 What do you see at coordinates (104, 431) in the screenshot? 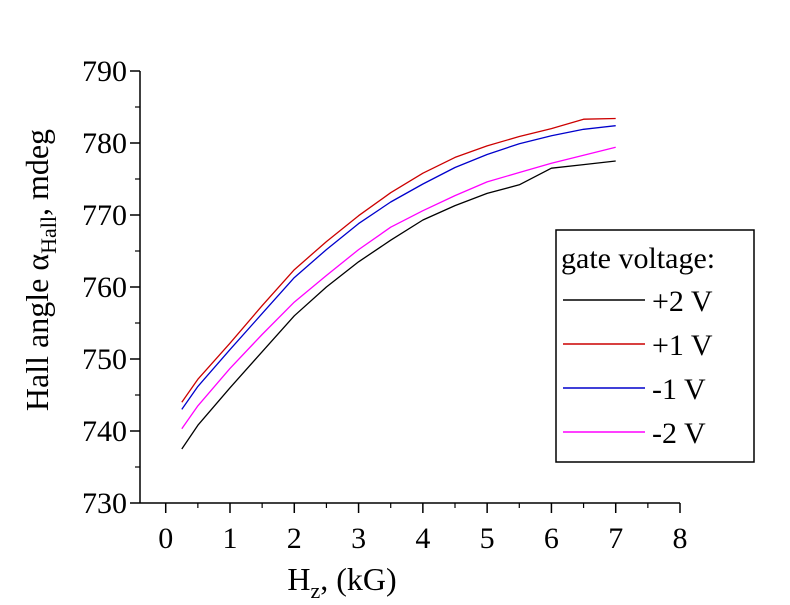
I see `y-tick-label: 740` at bounding box center [104, 431].